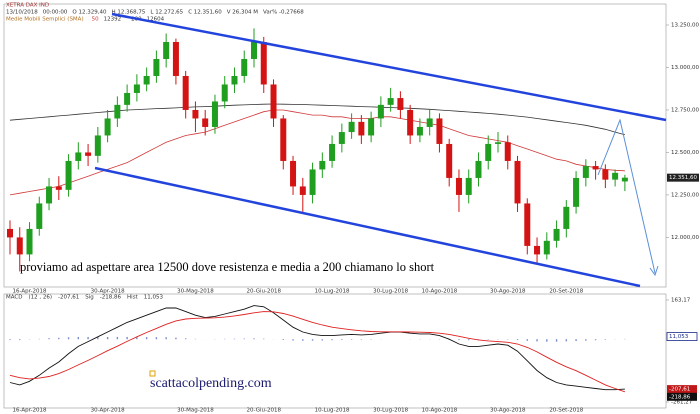  What do you see at coordinates (30, 292) in the screenshot?
I see `x-tick-label: 16-Apr-2018` at bounding box center [30, 292].